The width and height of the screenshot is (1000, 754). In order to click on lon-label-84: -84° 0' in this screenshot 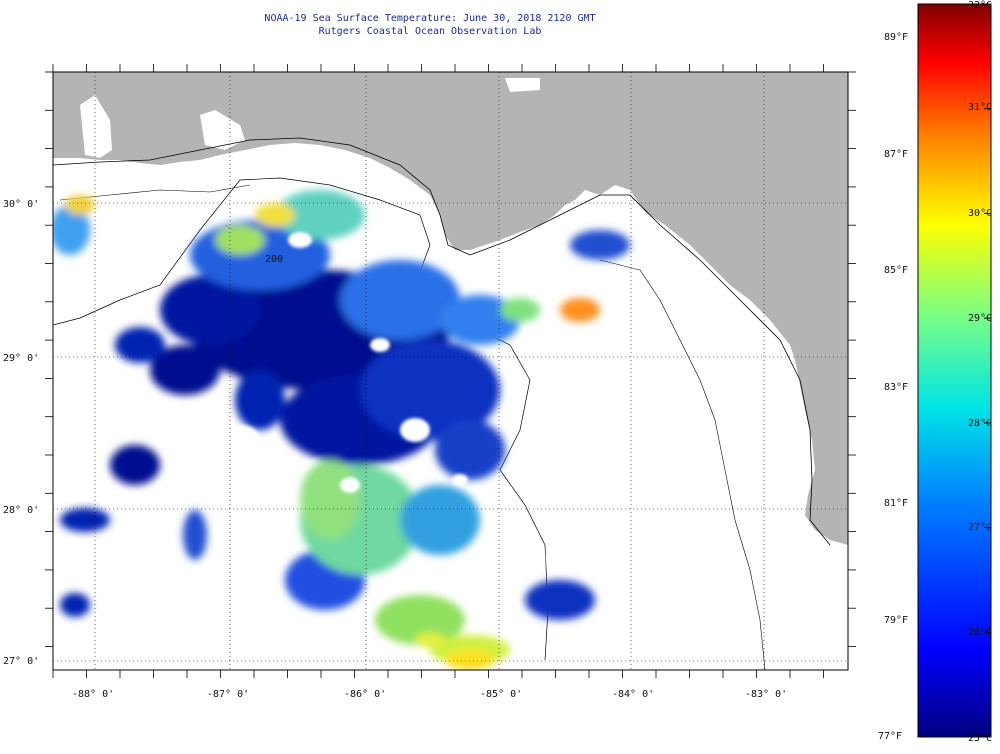, I will do `click(633, 694)`.